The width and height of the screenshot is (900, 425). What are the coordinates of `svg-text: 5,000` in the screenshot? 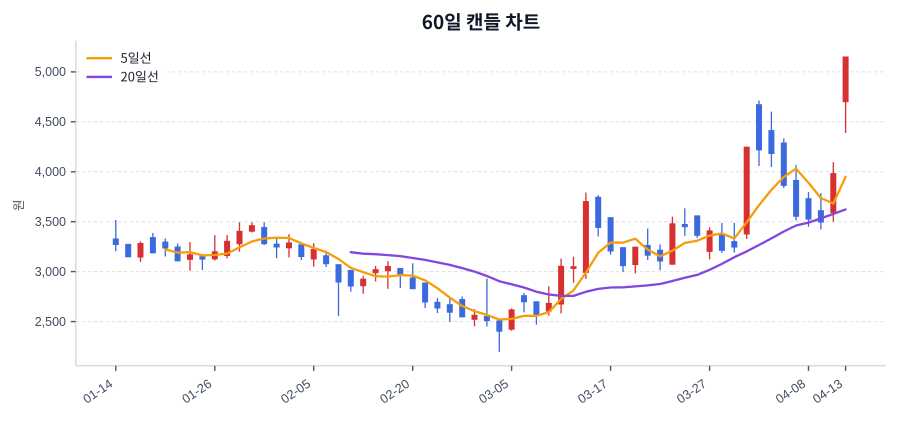 It's located at (50, 72).